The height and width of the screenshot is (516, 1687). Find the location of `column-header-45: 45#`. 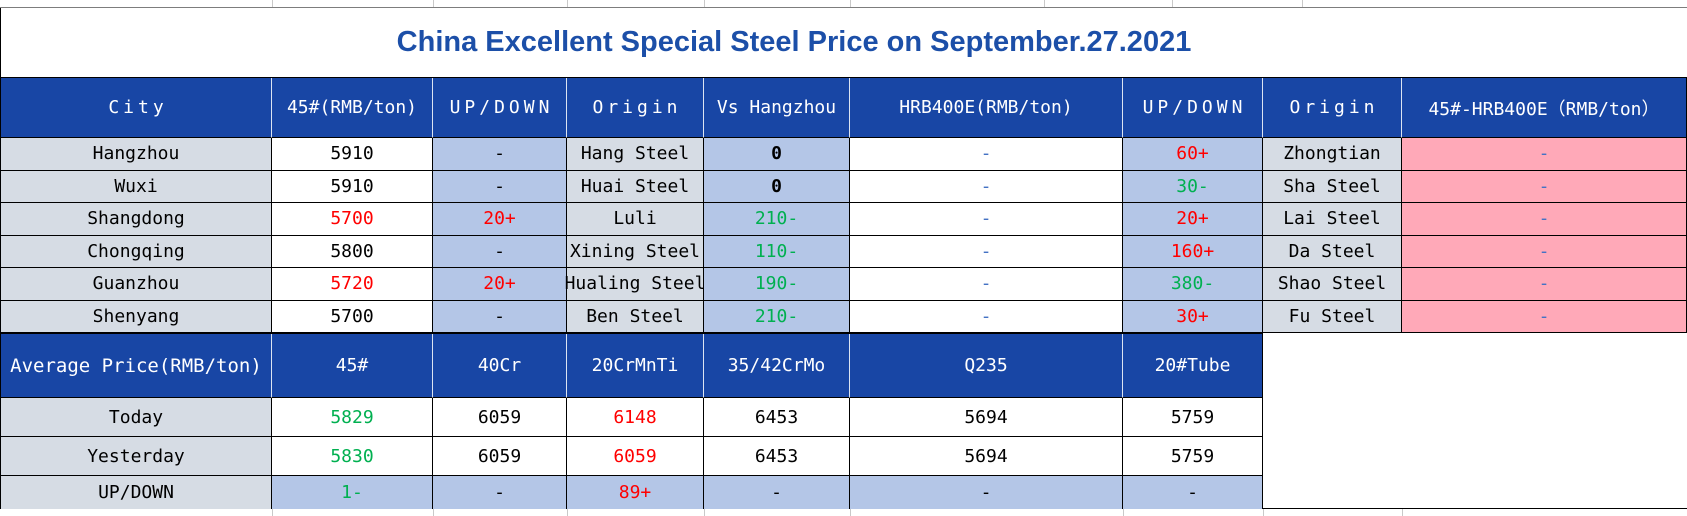

column-header-45: 45# is located at coordinates (352, 366).